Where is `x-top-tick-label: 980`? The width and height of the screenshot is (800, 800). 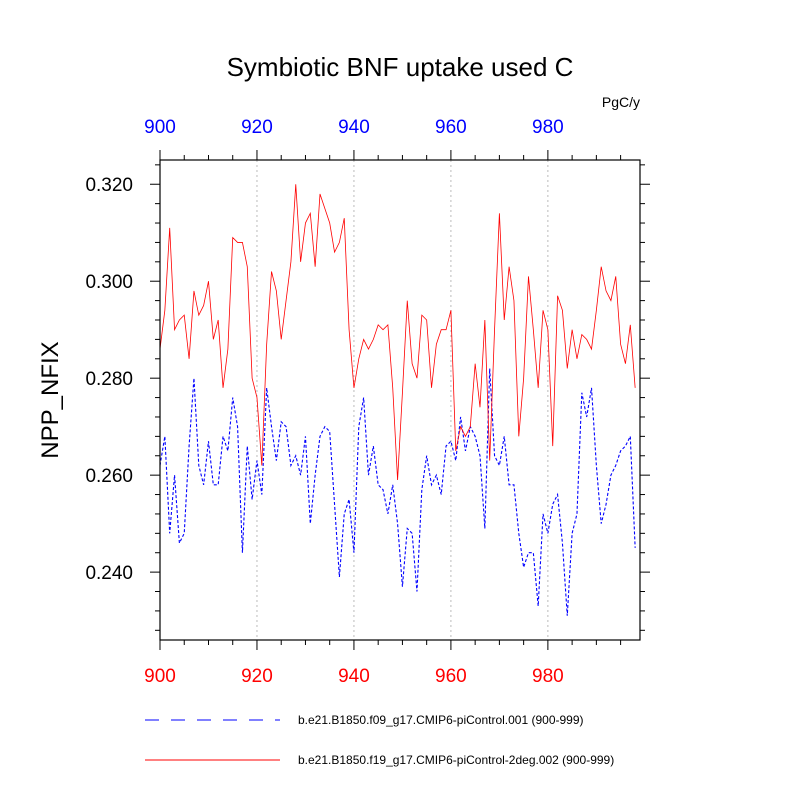 x-top-tick-label: 980 is located at coordinates (548, 127).